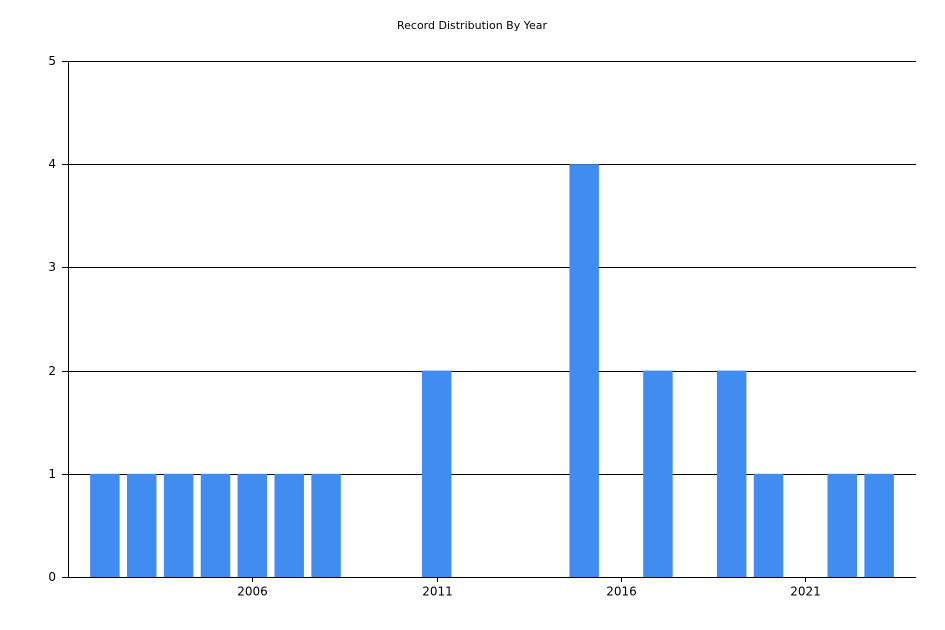 The image size is (945, 630). Describe the element at coordinates (52, 267) in the screenshot. I see `y-tick-label: 3` at that location.